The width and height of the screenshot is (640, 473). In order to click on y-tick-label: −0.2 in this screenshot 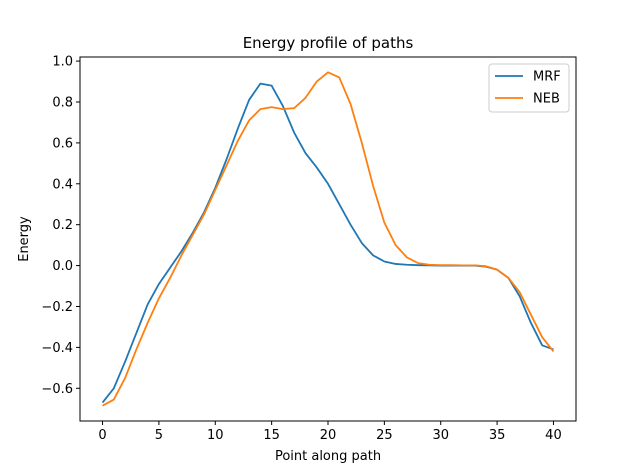, I will do `click(57, 307)`.